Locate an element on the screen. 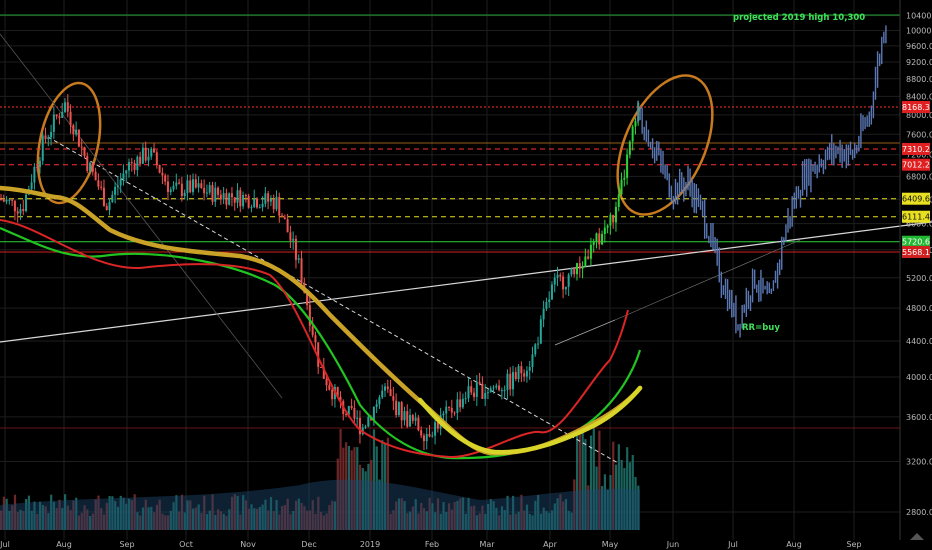  y-tick-label: 2800.0 is located at coordinates (919, 512).